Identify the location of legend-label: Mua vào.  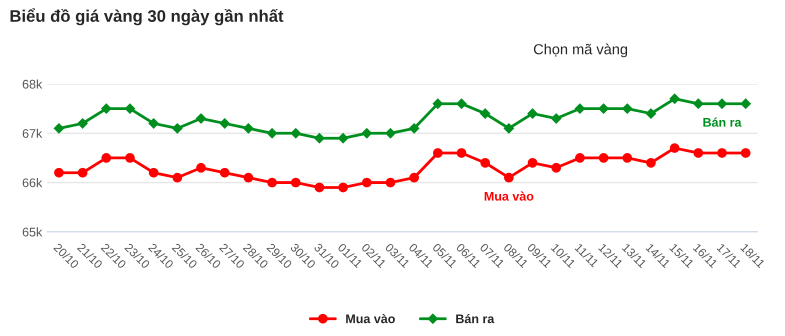
(370, 319).